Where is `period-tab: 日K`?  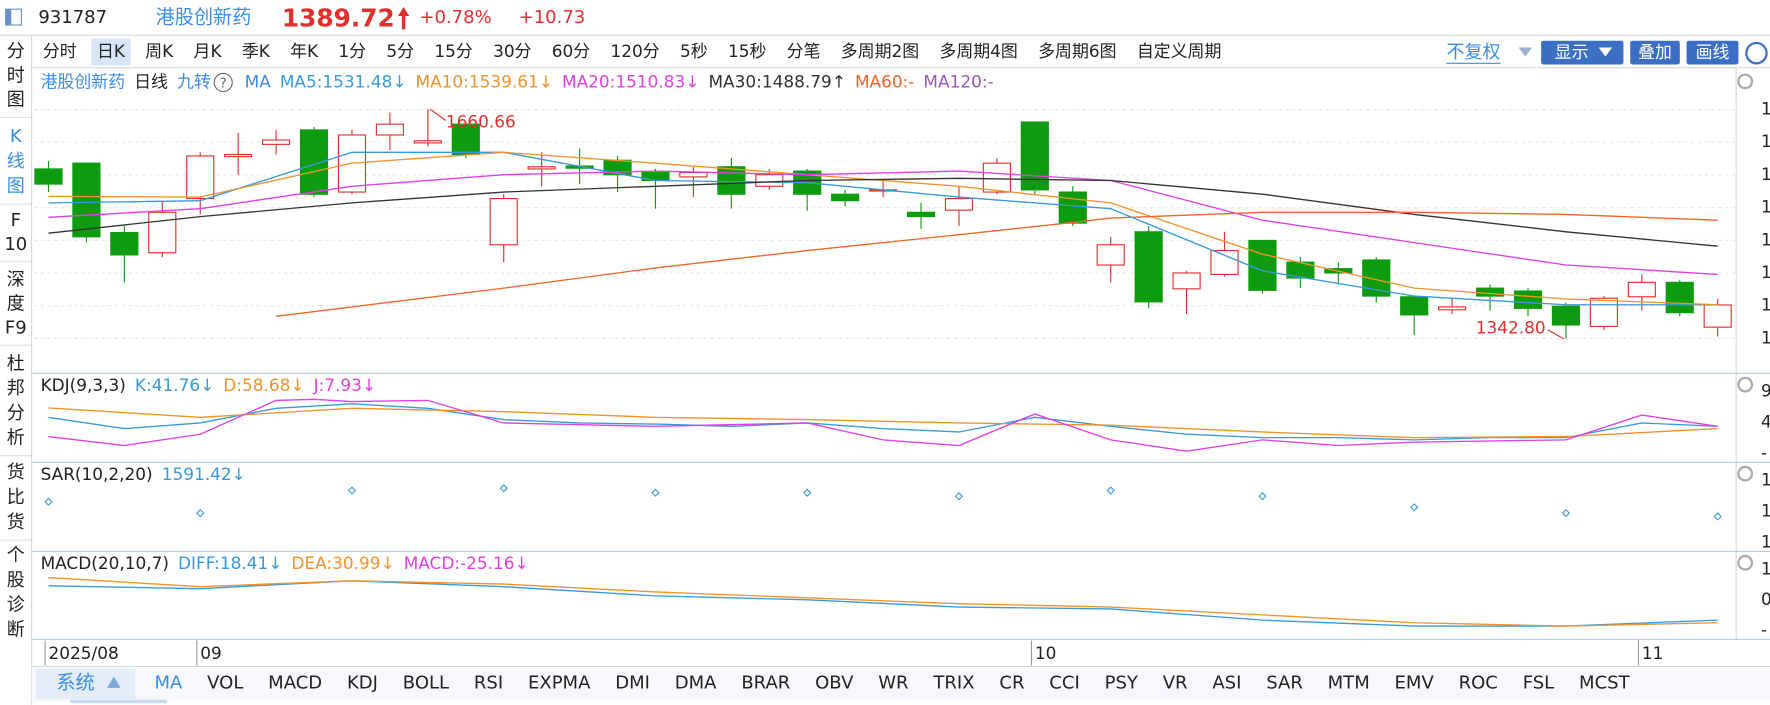 period-tab: 日K is located at coordinates (111, 51).